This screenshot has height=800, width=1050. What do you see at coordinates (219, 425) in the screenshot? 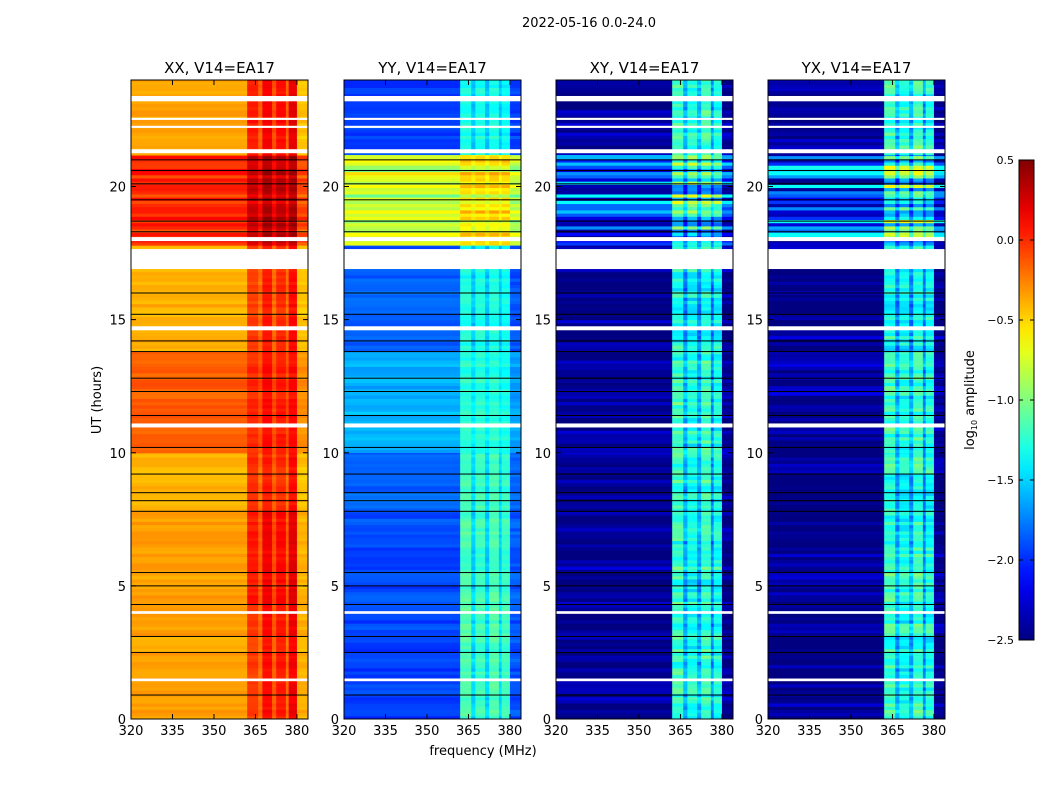
I see `flagged-row` at bounding box center [219, 425].